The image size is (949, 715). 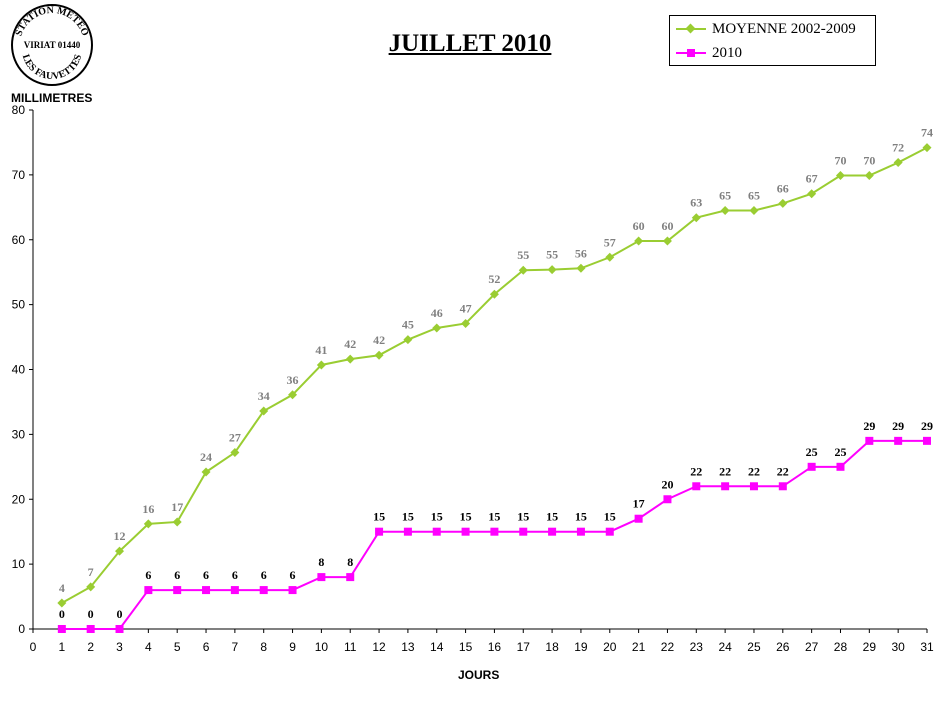 What do you see at coordinates (19, 564) in the screenshot?
I see `y-tick-label: 10` at bounding box center [19, 564].